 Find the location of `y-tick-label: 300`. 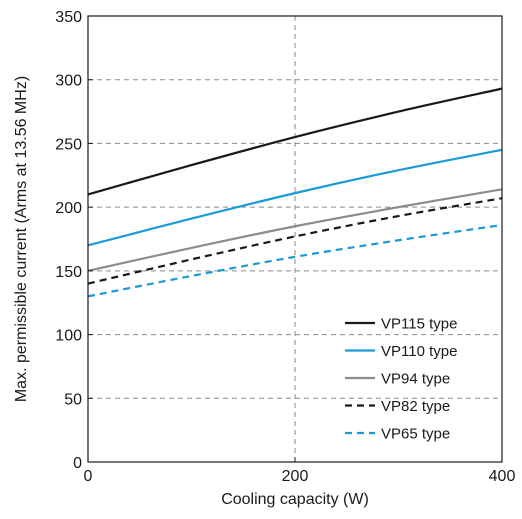

y-tick-label: 300 is located at coordinates (68, 81).